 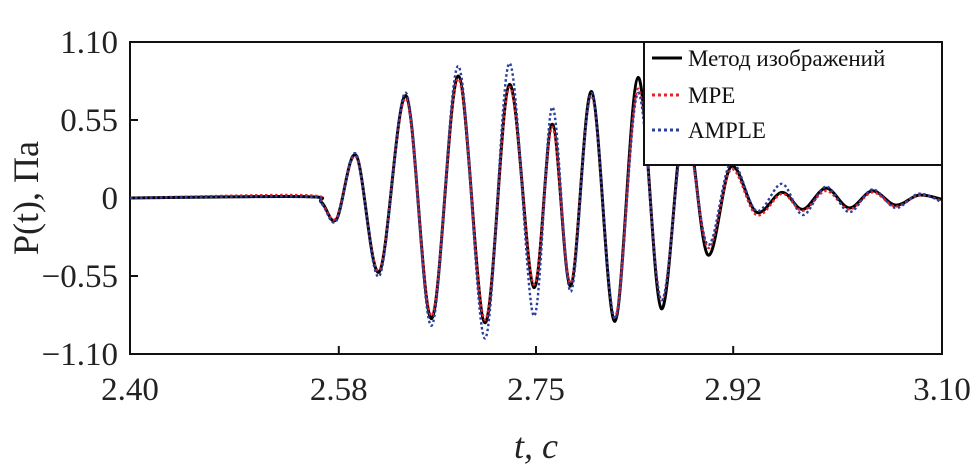 What do you see at coordinates (711, 95) in the screenshot?
I see `legend-label-1: MPE` at bounding box center [711, 95].